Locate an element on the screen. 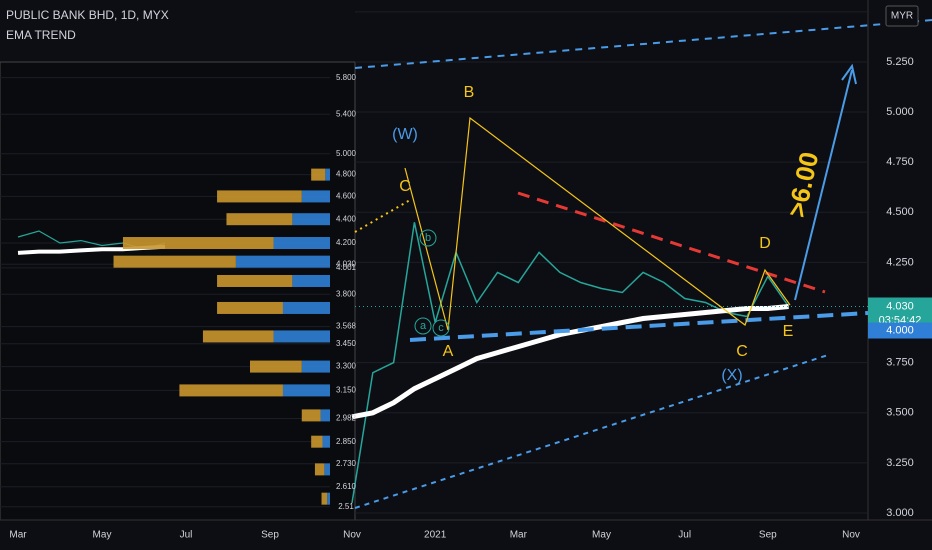 This screenshot has width=932, height=550. annotation: D is located at coordinates (765, 243).